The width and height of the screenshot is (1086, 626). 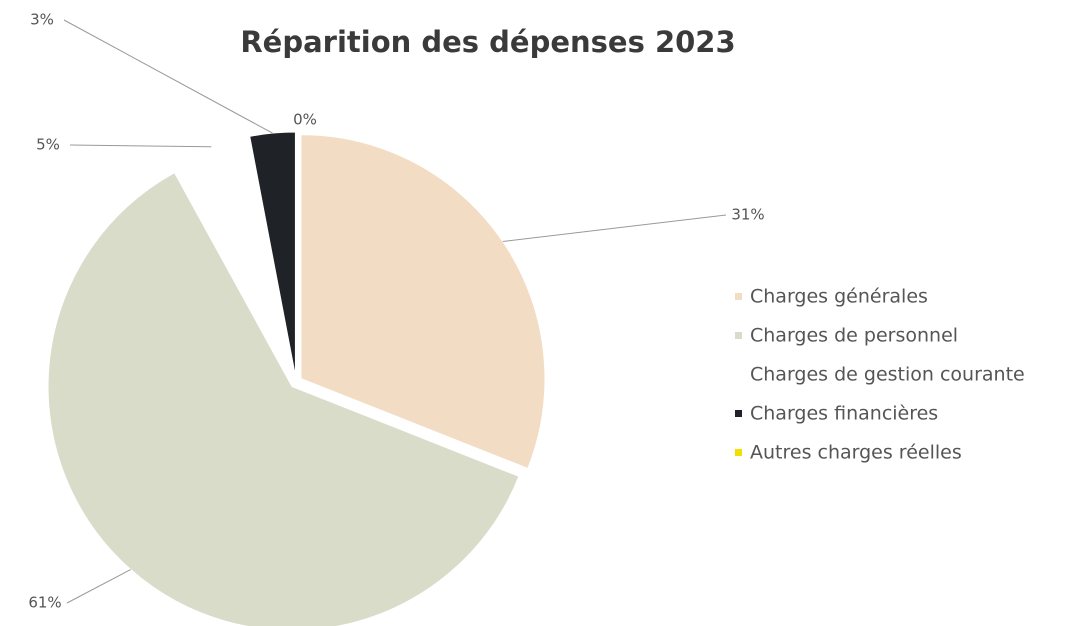 What do you see at coordinates (856, 453) in the screenshot?
I see `legend-label: Autres charges réelles` at bounding box center [856, 453].